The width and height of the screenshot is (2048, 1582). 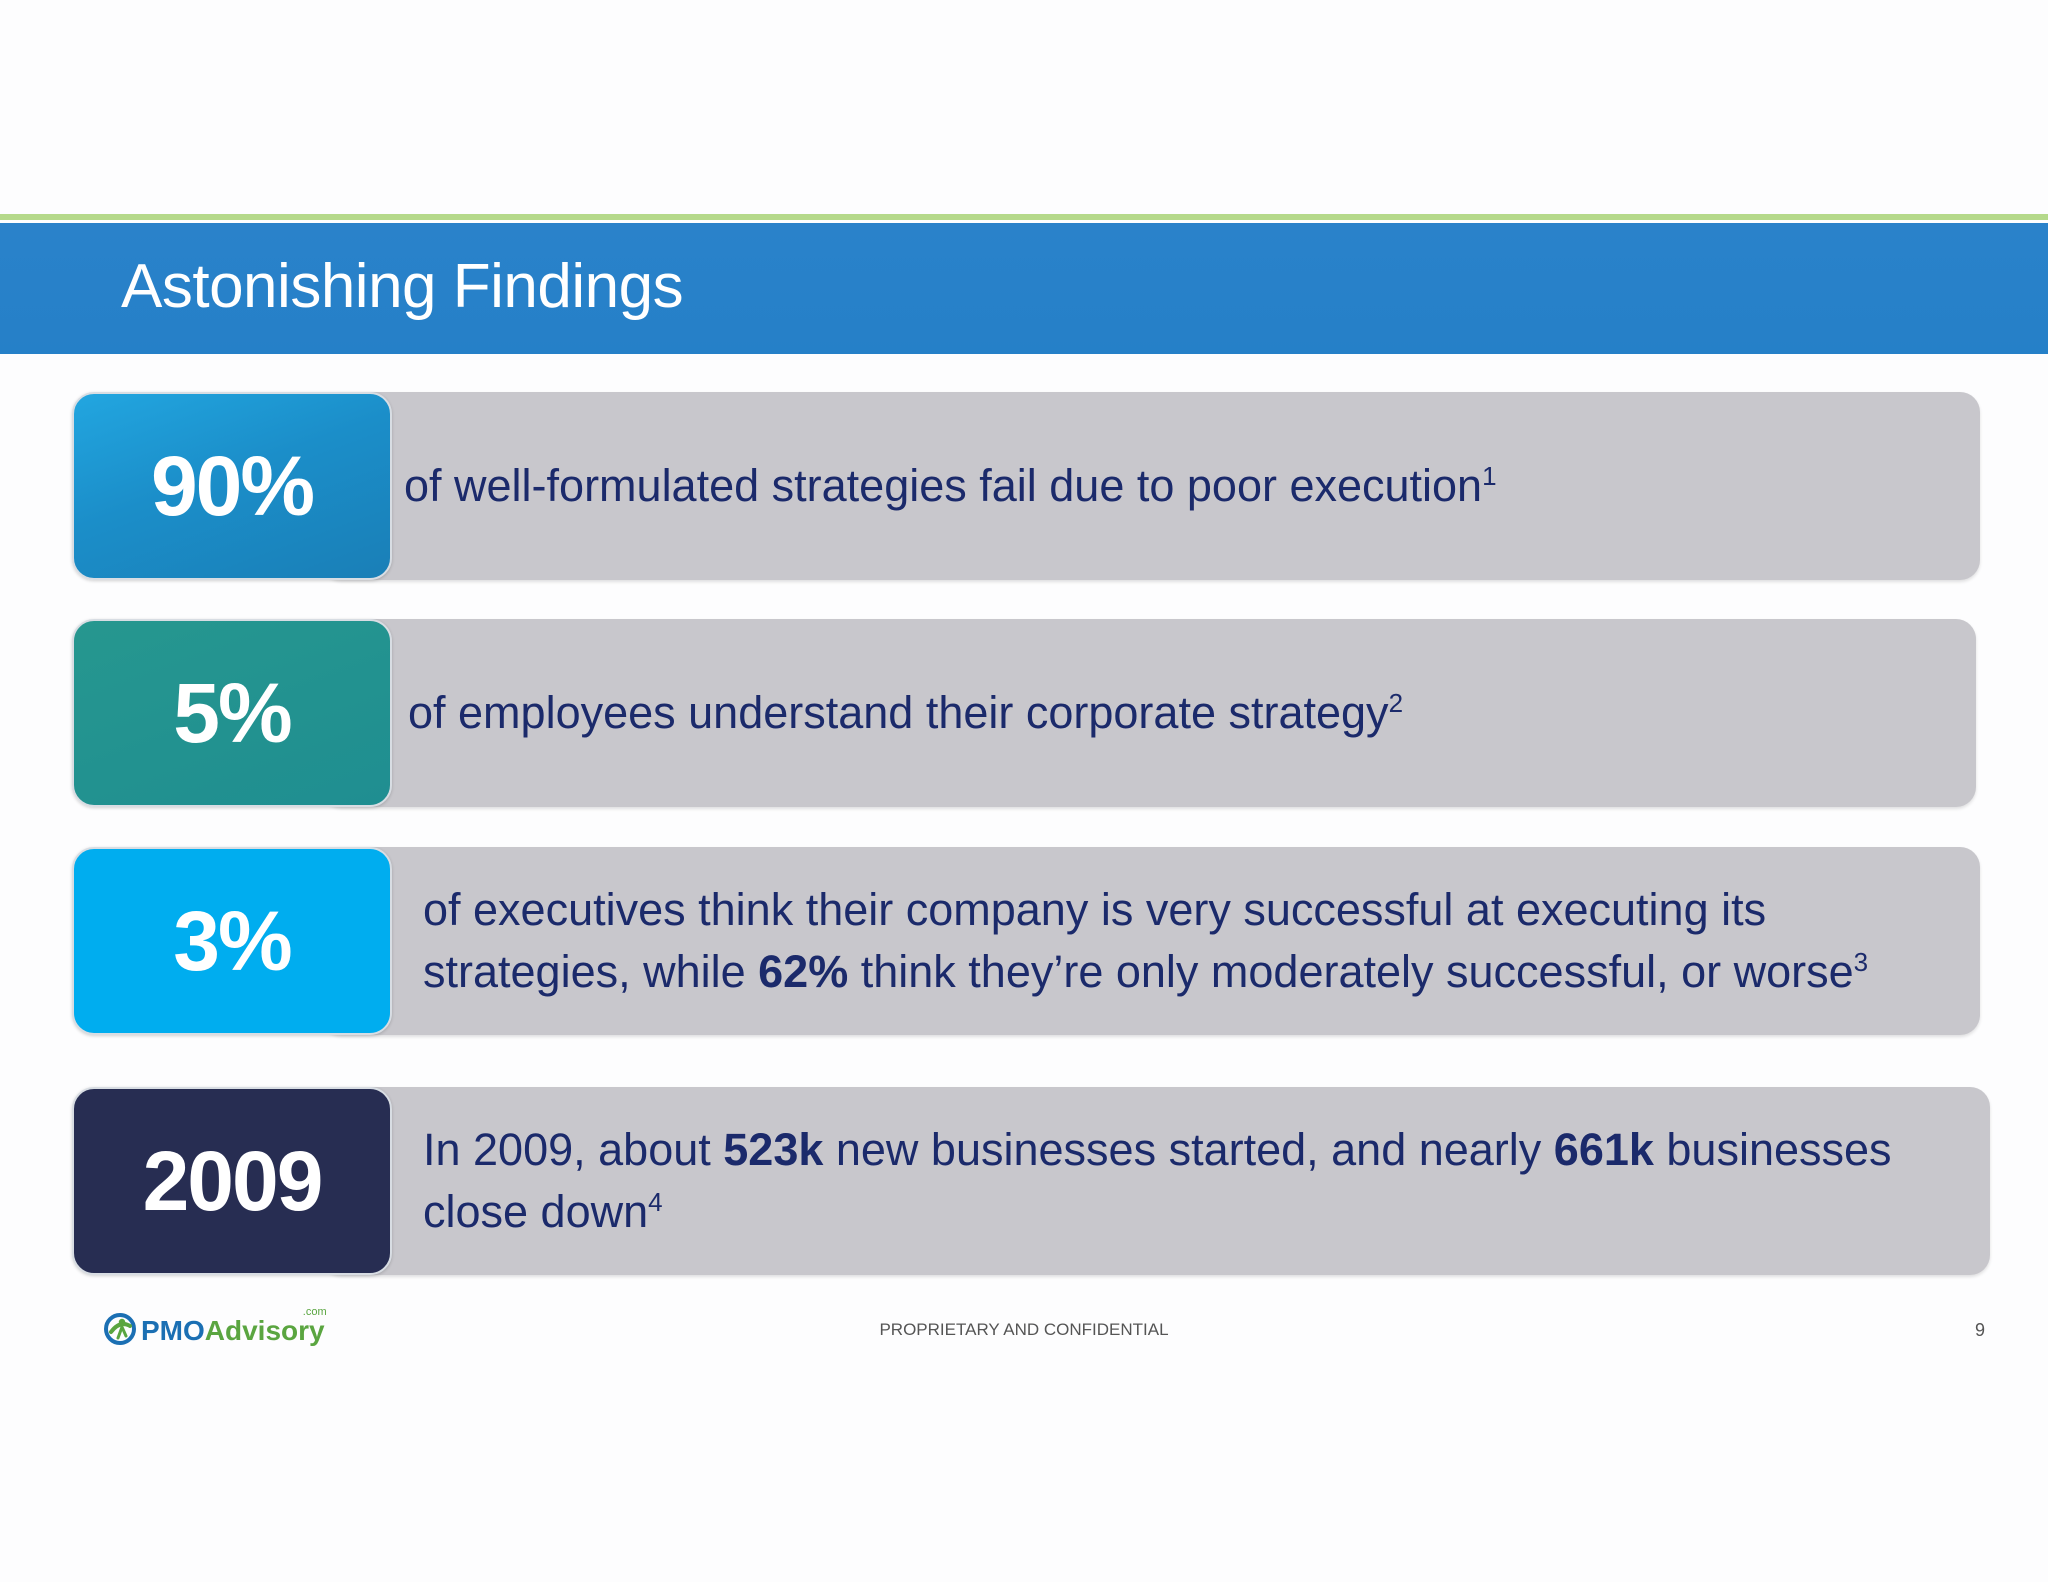 I want to click on footnote-marker: 1, so click(x=1489, y=476).